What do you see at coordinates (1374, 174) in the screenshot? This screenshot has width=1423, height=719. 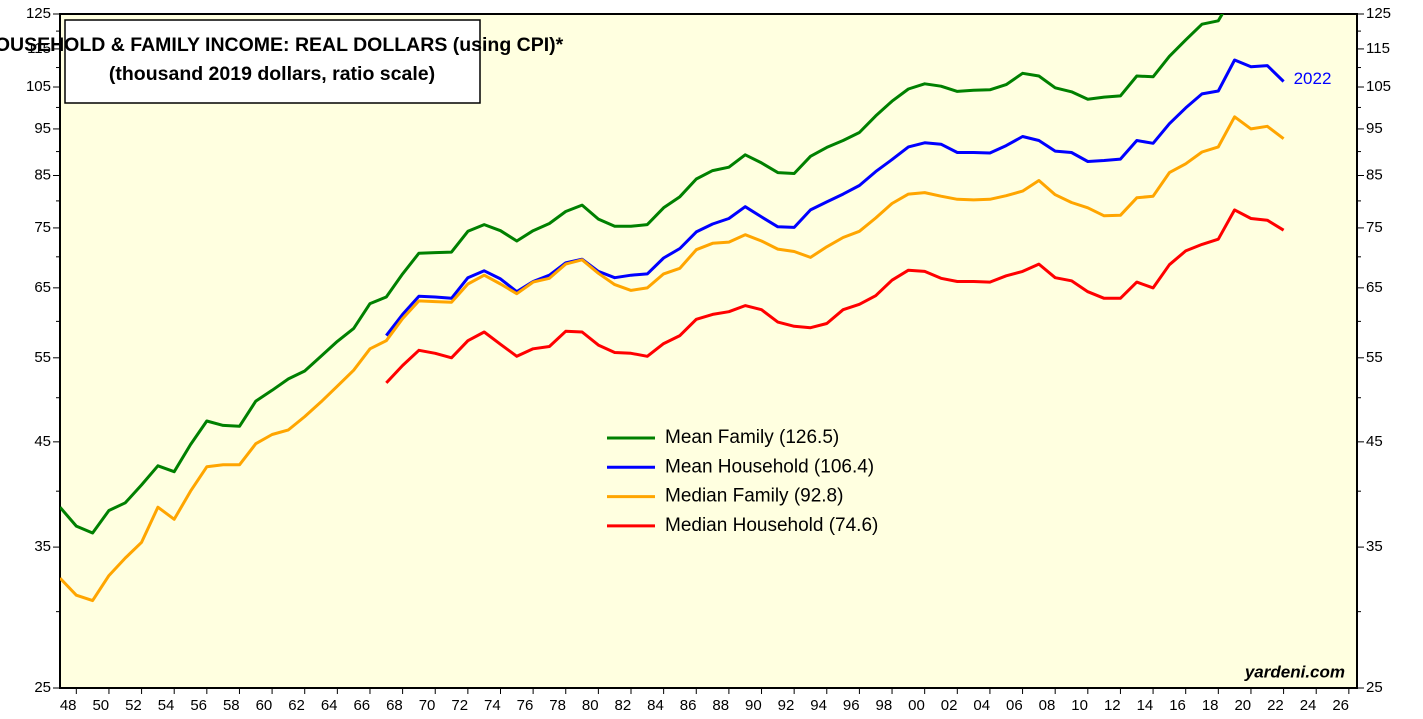 I see `y2-tick-label: 85` at bounding box center [1374, 174].